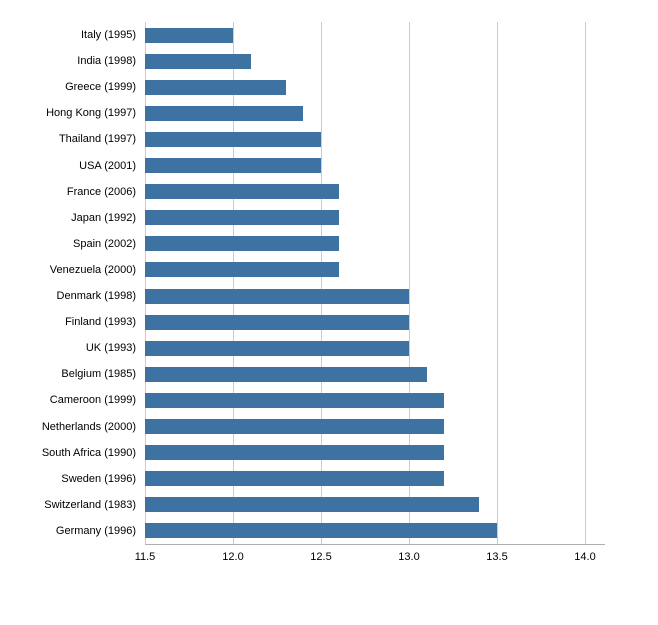  I want to click on category-label: USA (2001), so click(107, 166).